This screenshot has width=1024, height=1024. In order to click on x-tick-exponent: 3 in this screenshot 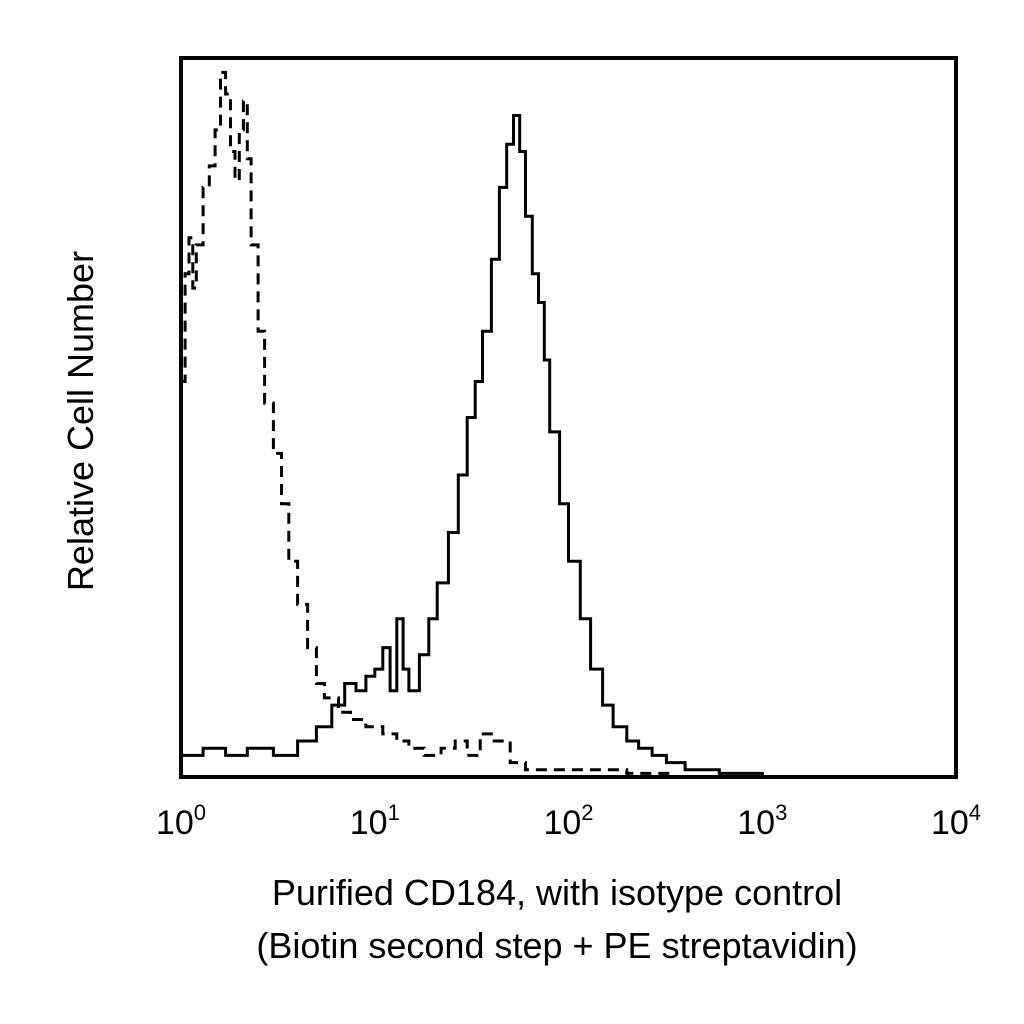, I will do `click(781, 812)`.